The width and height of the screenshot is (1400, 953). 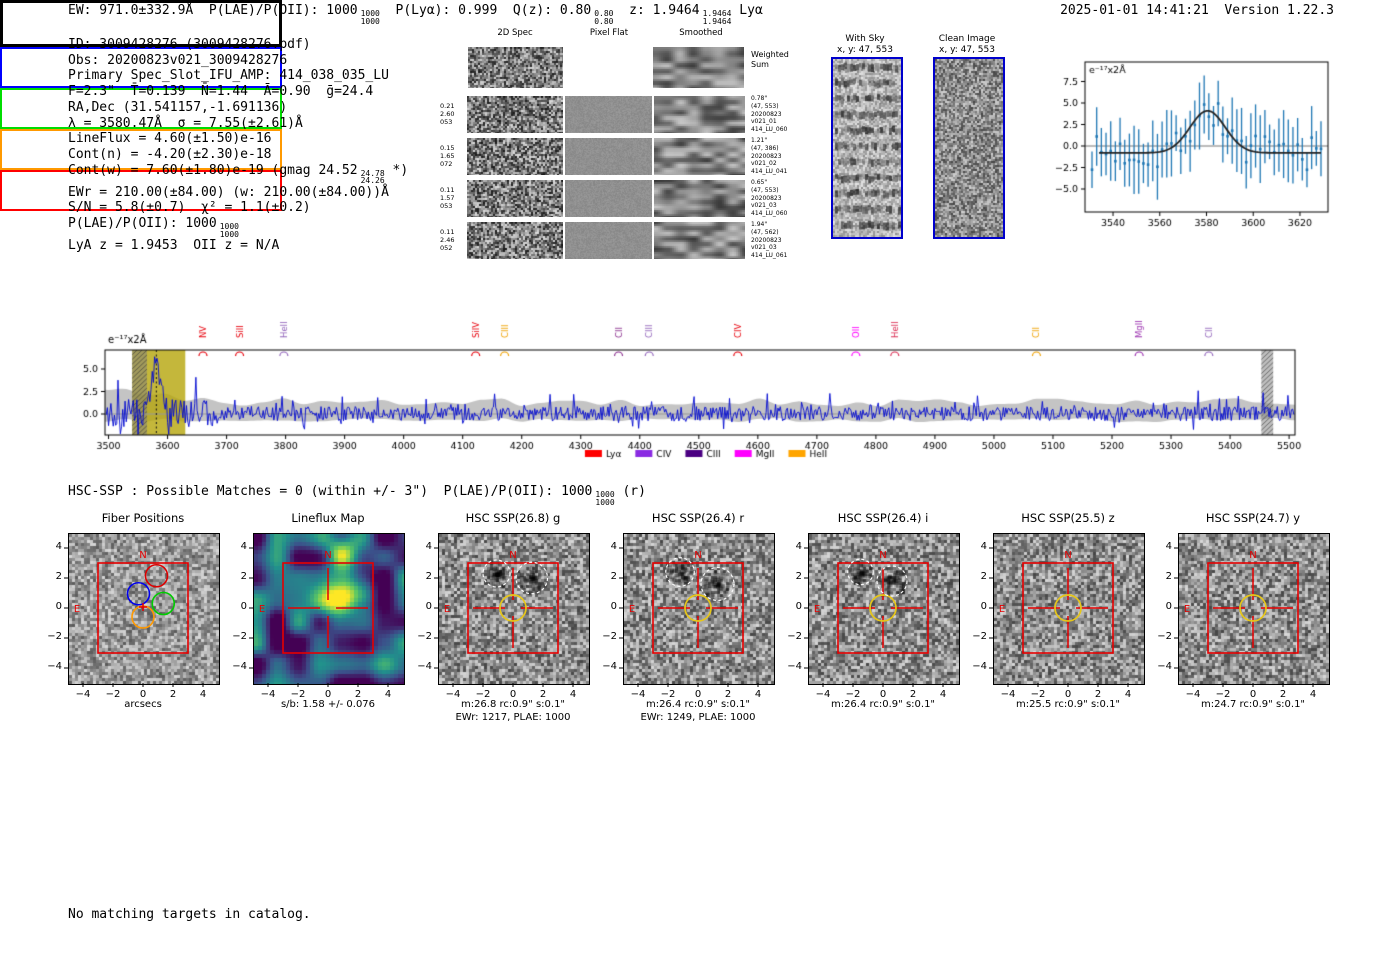 I want to click on text-segment: LineFlux = 4.60(±1.50)e-16, so click(x=170, y=139).